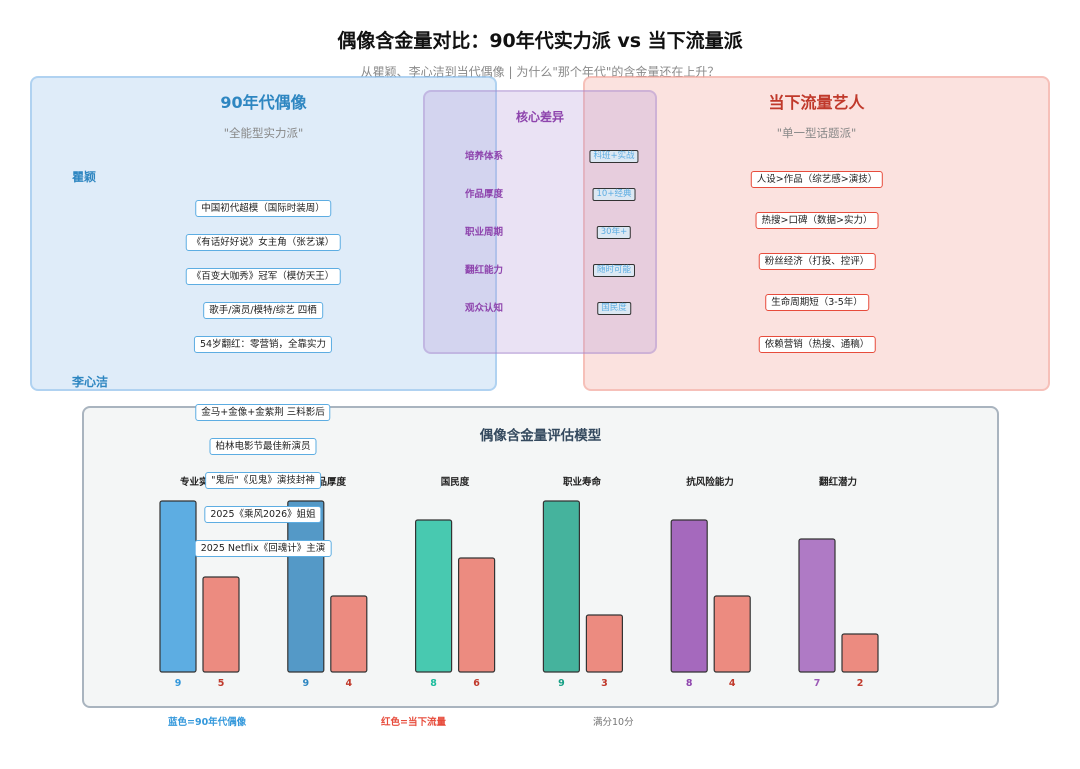 This screenshot has width=1080, height=769. I want to click on diff-value: 10+经典, so click(614, 194).